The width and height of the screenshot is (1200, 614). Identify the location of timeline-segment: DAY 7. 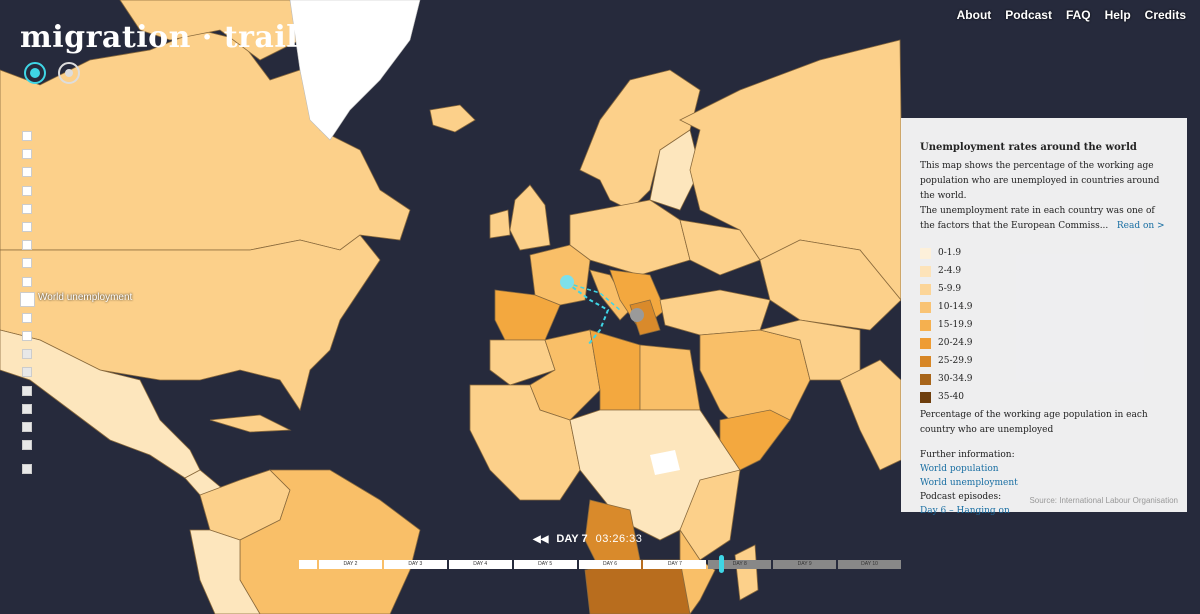
(675, 564).